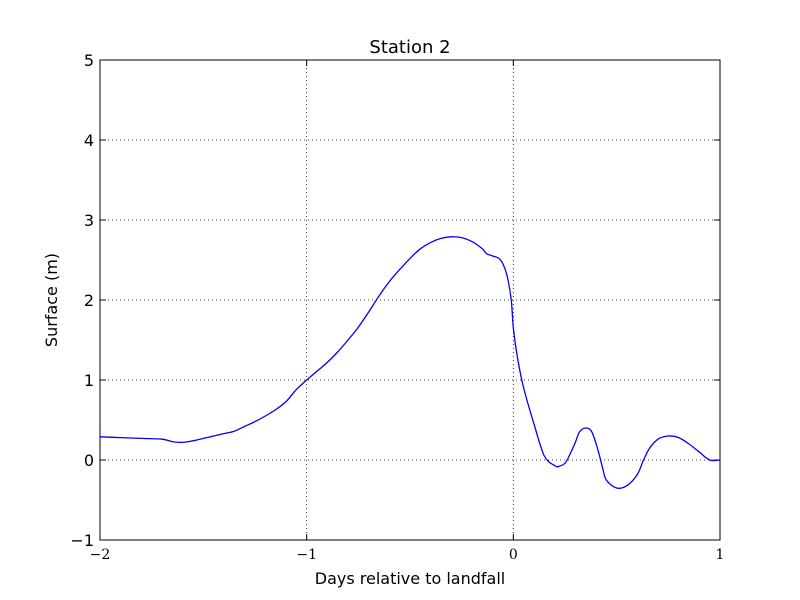 This screenshot has height=600, width=800. What do you see at coordinates (89, 140) in the screenshot?
I see `y-tick-label: 4` at bounding box center [89, 140].